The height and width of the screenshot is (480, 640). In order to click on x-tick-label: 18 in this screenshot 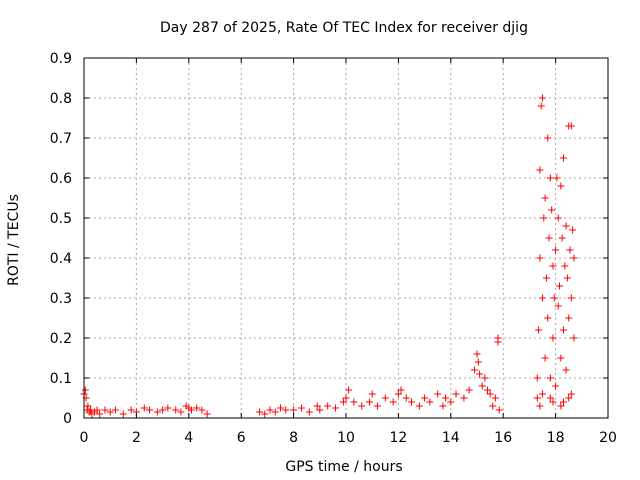, I will do `click(556, 438)`.